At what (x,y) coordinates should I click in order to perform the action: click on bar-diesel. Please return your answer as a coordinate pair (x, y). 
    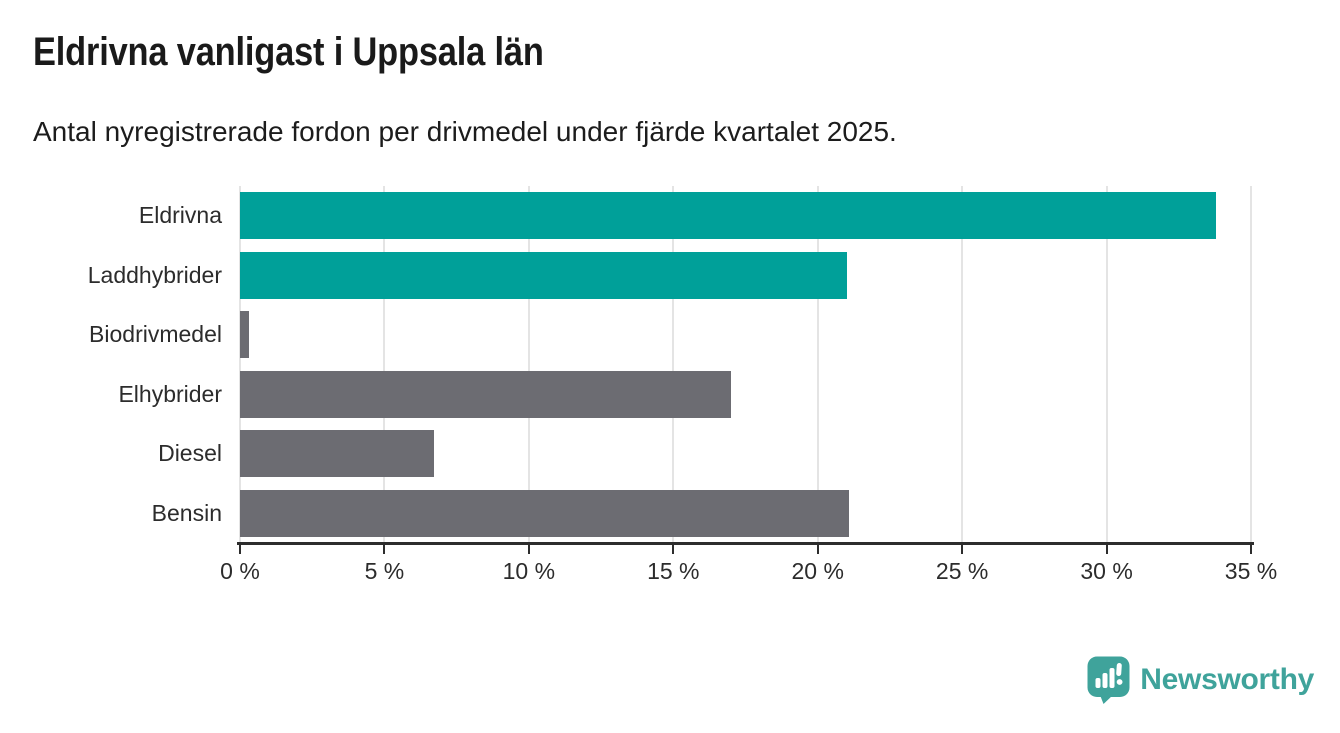
    Looking at the image, I should click on (337, 454).